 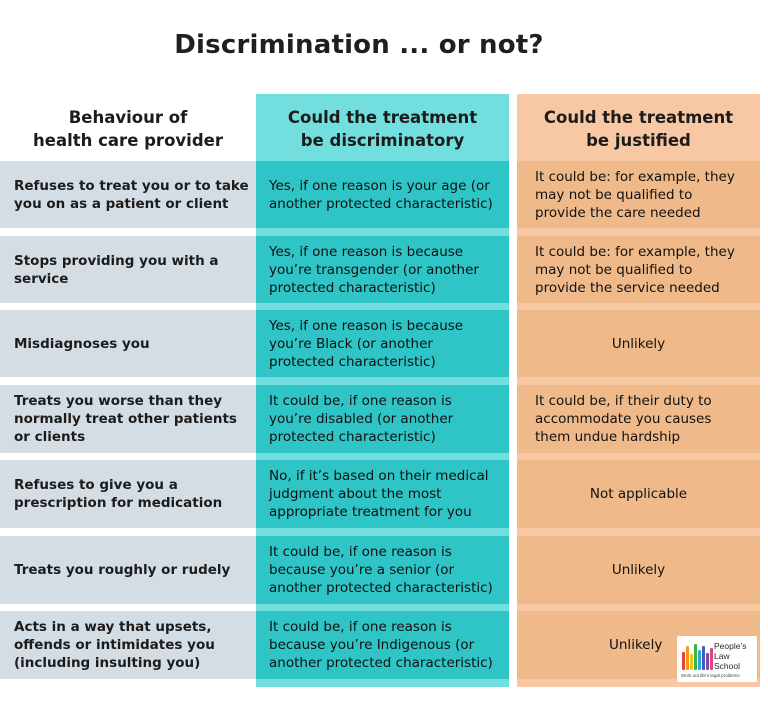 I want to click on header-line: be justified, so click(x=638, y=140).